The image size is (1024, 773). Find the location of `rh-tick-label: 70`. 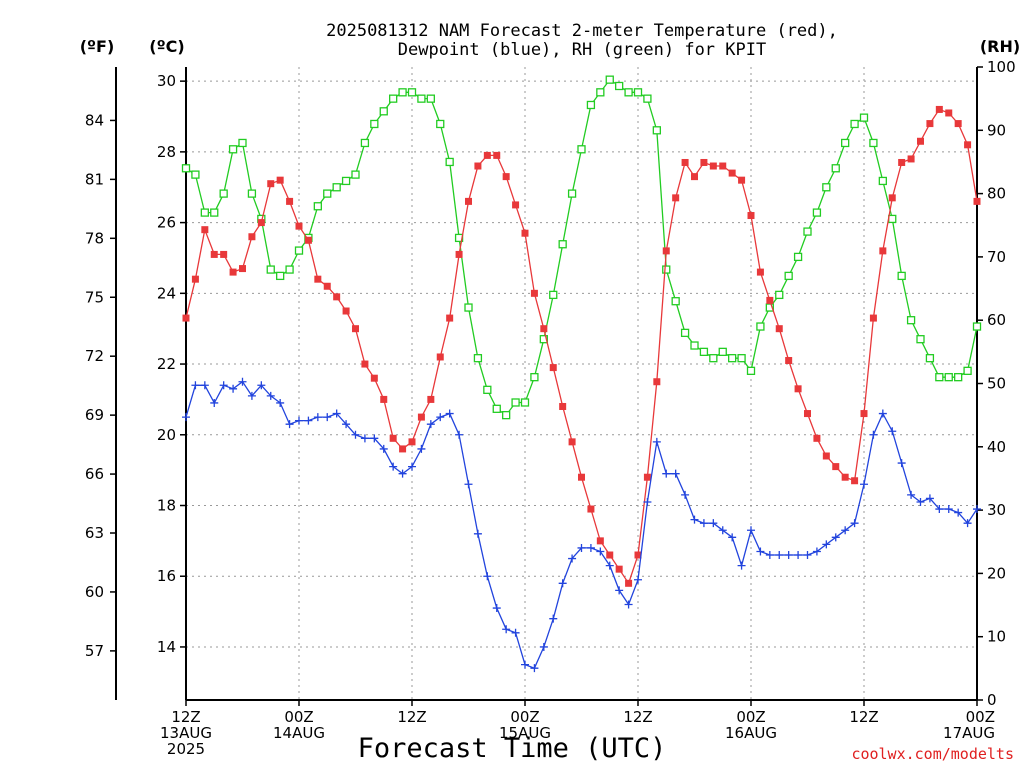

rh-tick-label: 70 is located at coordinates (996, 257).